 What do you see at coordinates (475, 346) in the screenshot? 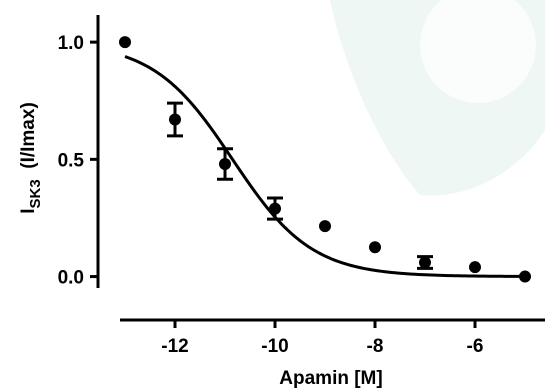
I see `x-tick-label: -6` at bounding box center [475, 346].